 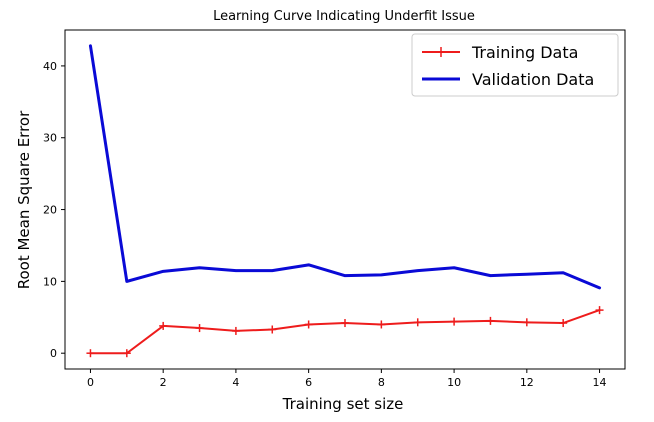 I want to click on y-tick-label: 0, so click(x=53, y=353).